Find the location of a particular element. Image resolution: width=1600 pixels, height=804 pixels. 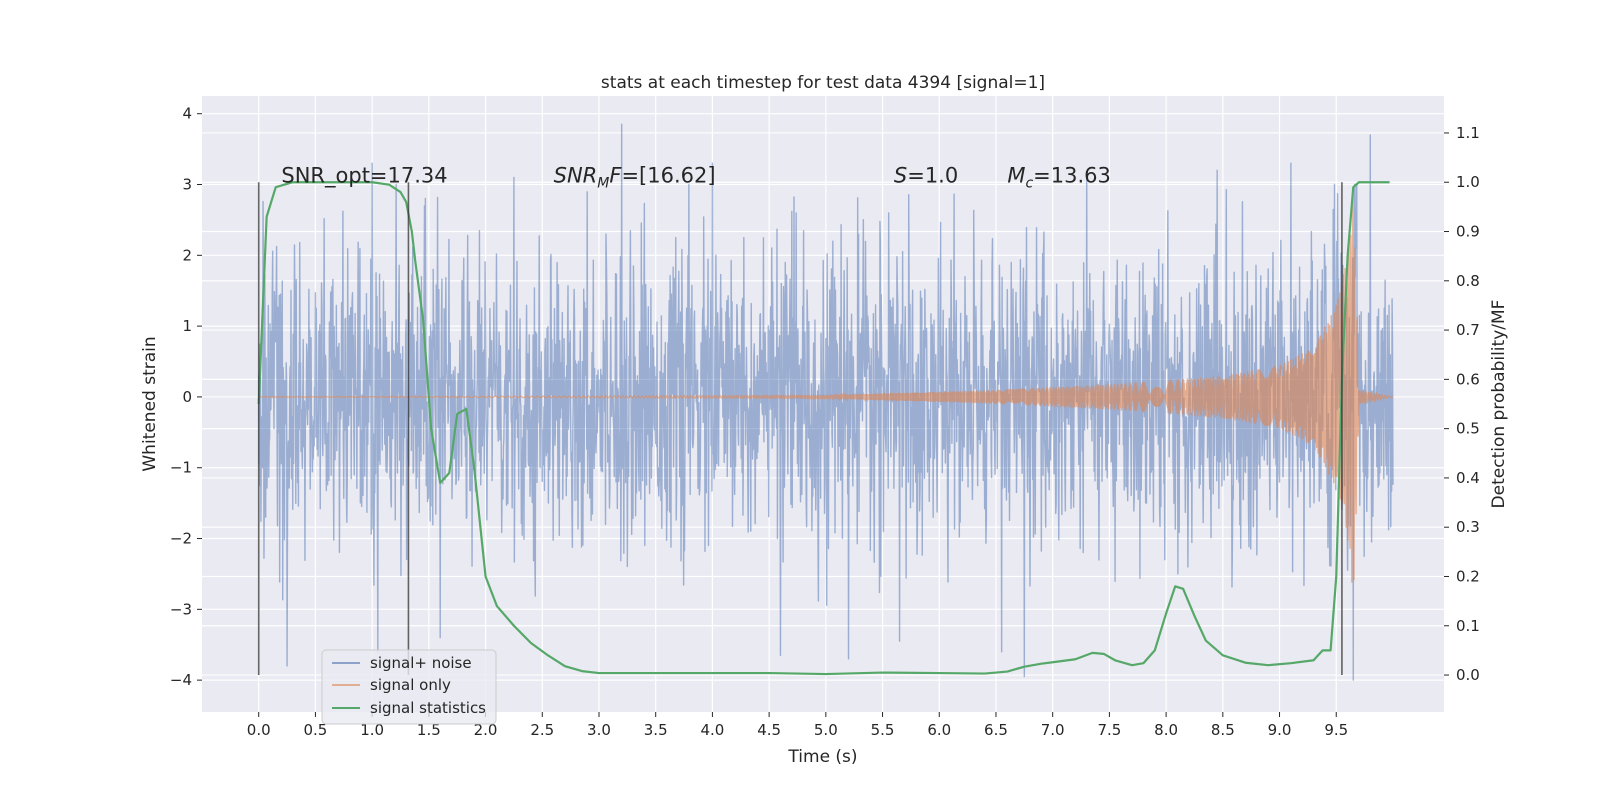

y-tick-label: −2 is located at coordinates (181, 539).